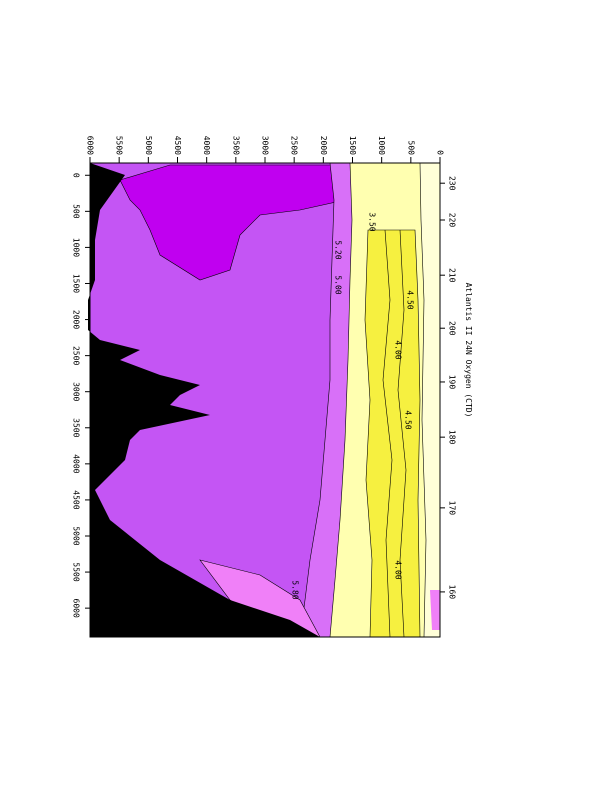  Describe the element at coordinates (90, 145) in the screenshot. I see `y-tick-label: 6000` at that location.